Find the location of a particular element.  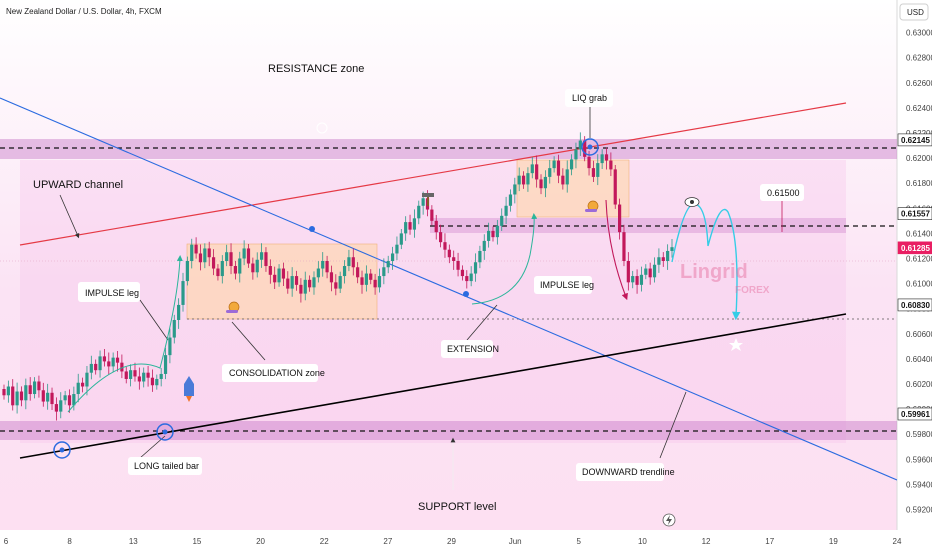

time-axis: 6 8 13 15 20 22 27 29 Jun 5 10 12 17 19 24 is located at coordinates (453, 541).